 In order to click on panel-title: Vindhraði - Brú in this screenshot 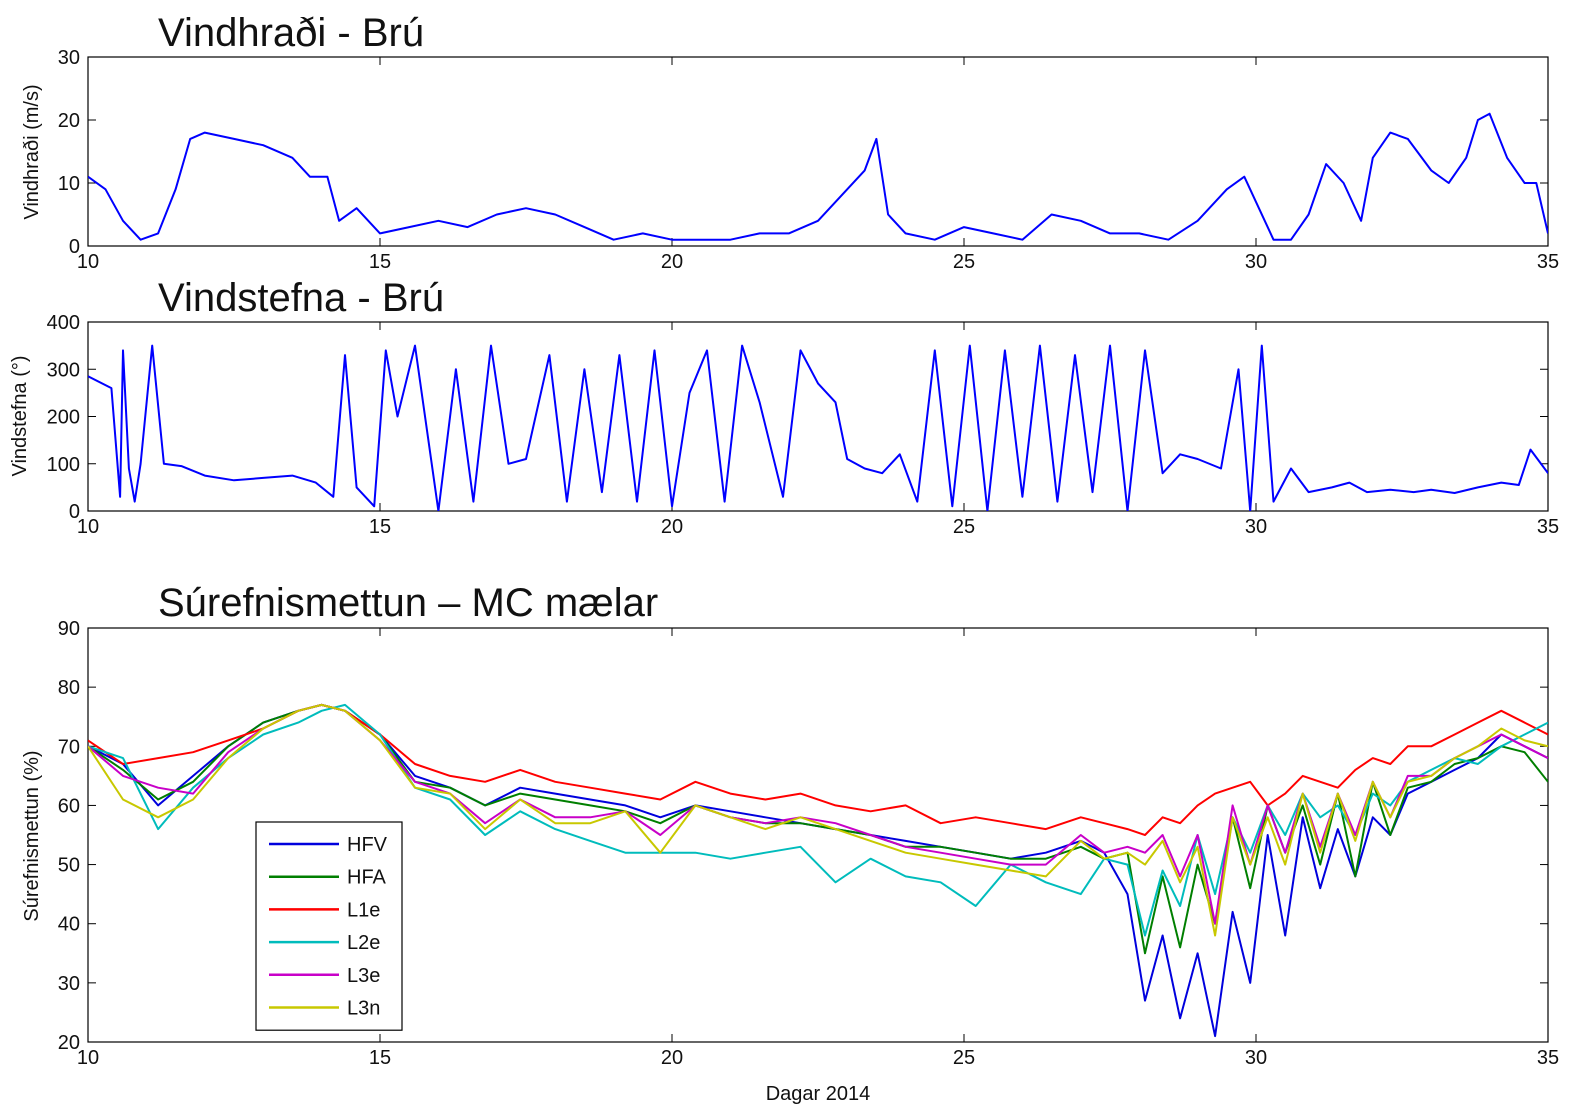, I will do `click(291, 33)`.